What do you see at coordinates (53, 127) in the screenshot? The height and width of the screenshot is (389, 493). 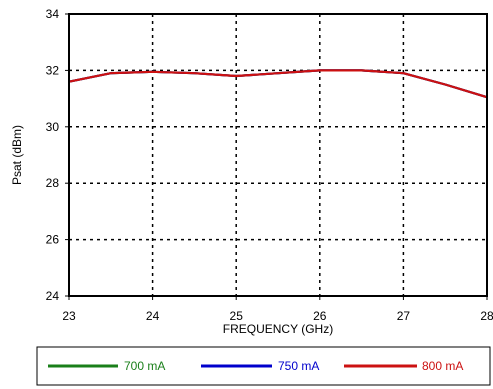 I see `y-tick-label: 30` at bounding box center [53, 127].